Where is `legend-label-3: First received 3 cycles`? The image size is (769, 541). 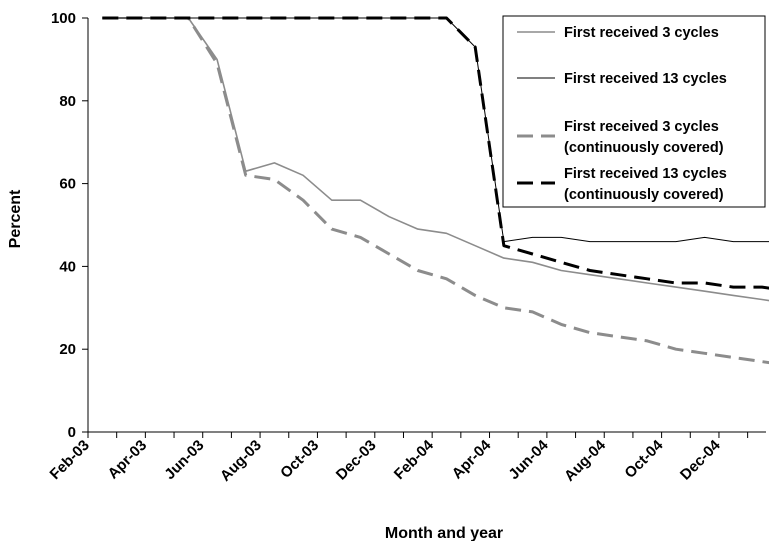 legend-label-3: First received 3 cycles is located at coordinates (641, 127).